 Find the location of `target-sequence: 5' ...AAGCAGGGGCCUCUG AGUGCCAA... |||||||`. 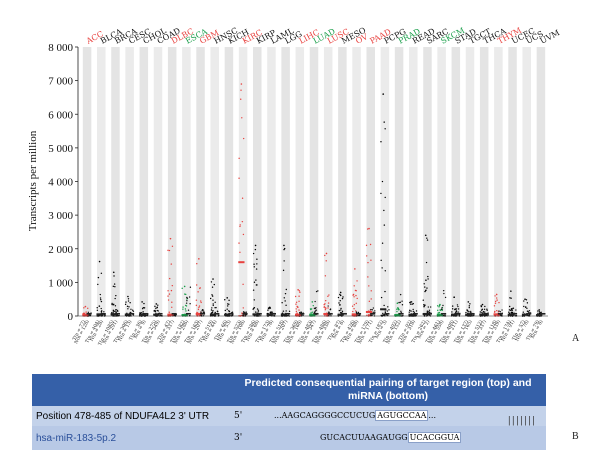

target-sequence: 5' ...AAGCAGGGGCCUCUG AGUGCCAA... ||||||| is located at coordinates (388, 416).